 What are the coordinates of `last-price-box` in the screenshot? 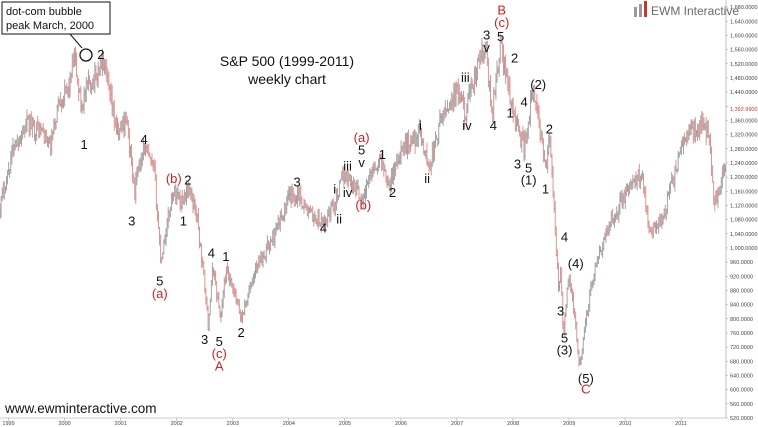 It's located at (743, 107).